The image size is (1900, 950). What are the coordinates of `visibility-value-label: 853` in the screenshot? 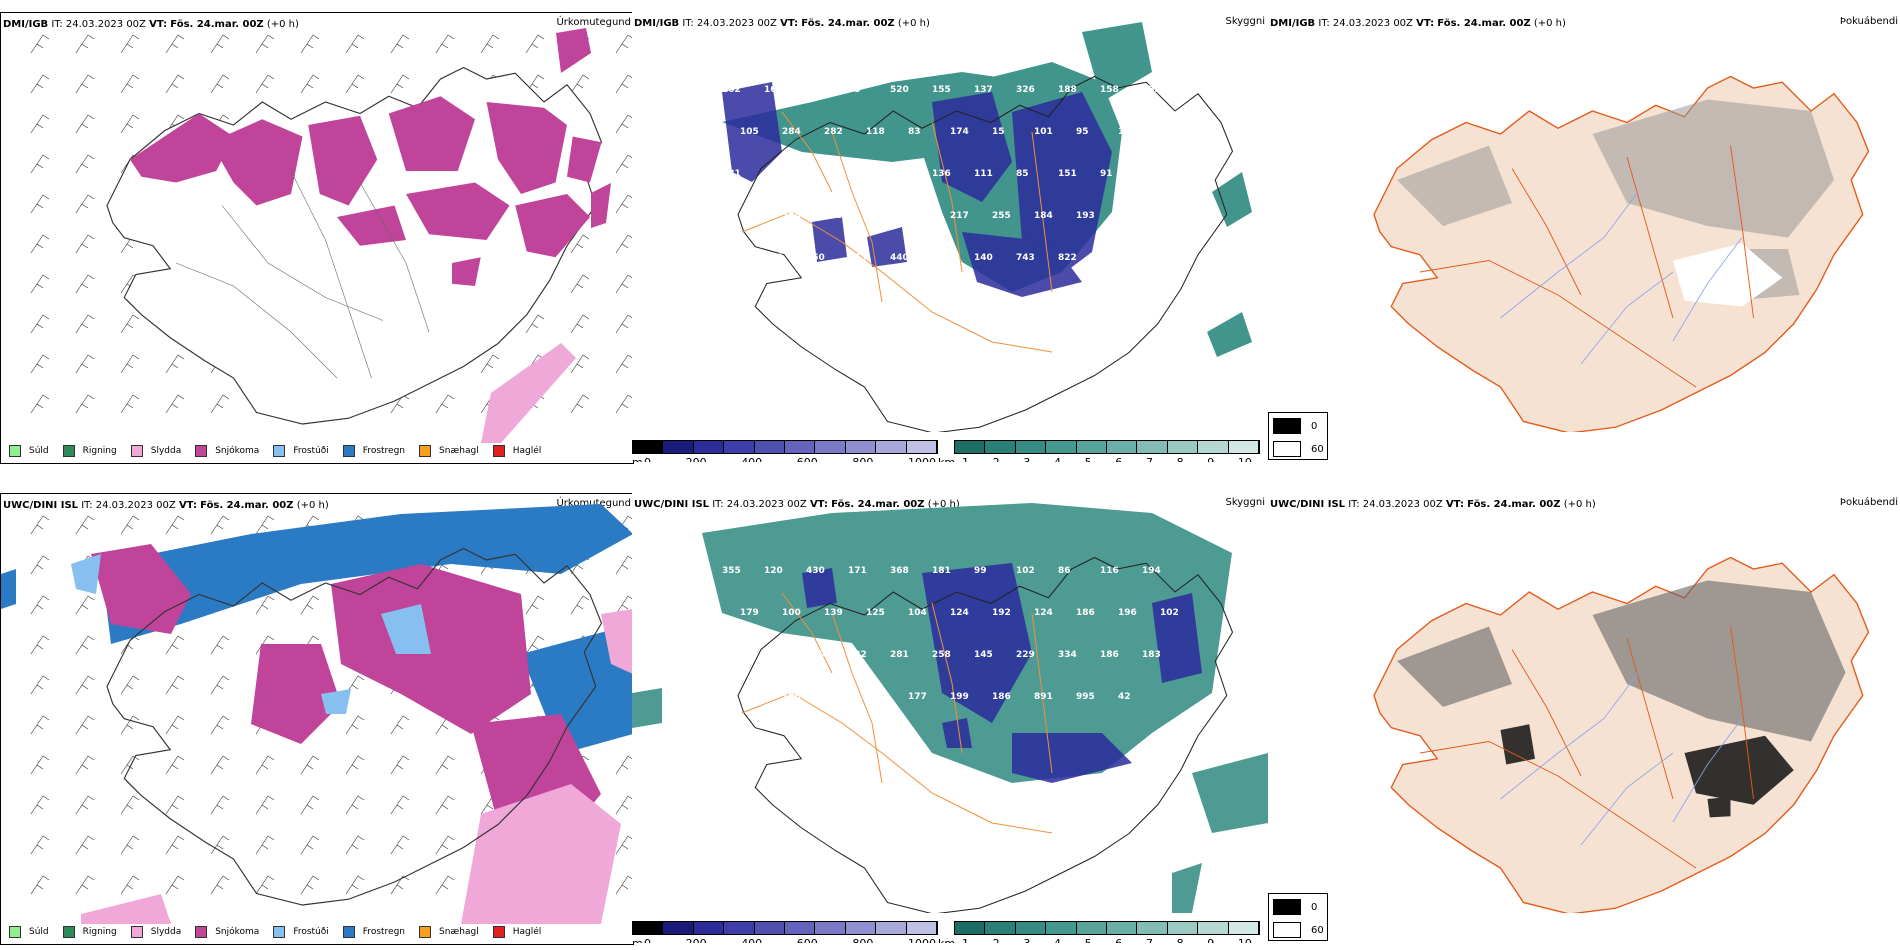 It's located at (1109, 258).